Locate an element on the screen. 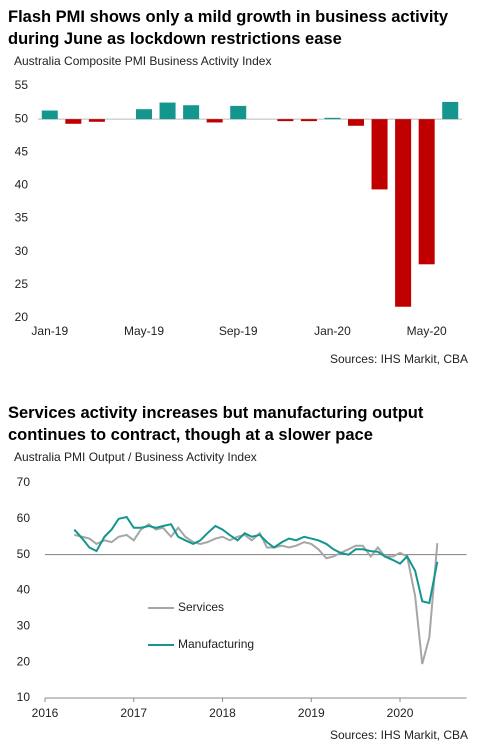  x-tick-label: 2020 is located at coordinates (400, 713).